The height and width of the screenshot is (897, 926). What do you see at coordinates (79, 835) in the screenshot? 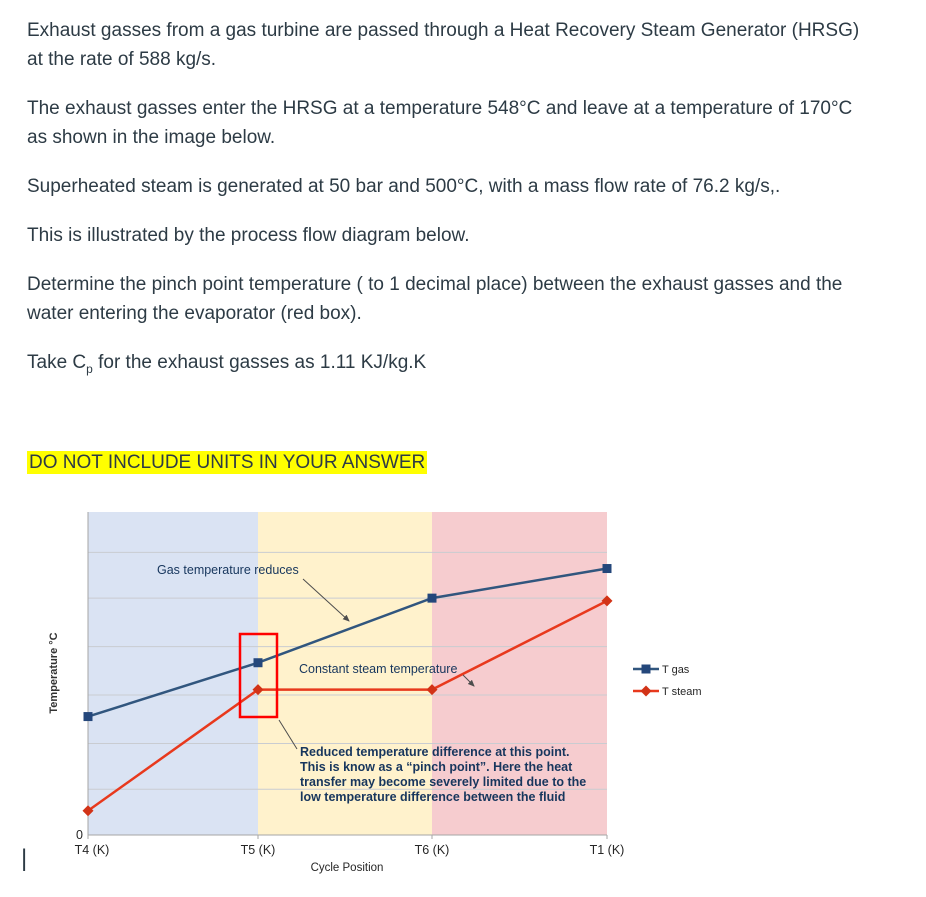
I see `y-origin-label: 0` at bounding box center [79, 835].